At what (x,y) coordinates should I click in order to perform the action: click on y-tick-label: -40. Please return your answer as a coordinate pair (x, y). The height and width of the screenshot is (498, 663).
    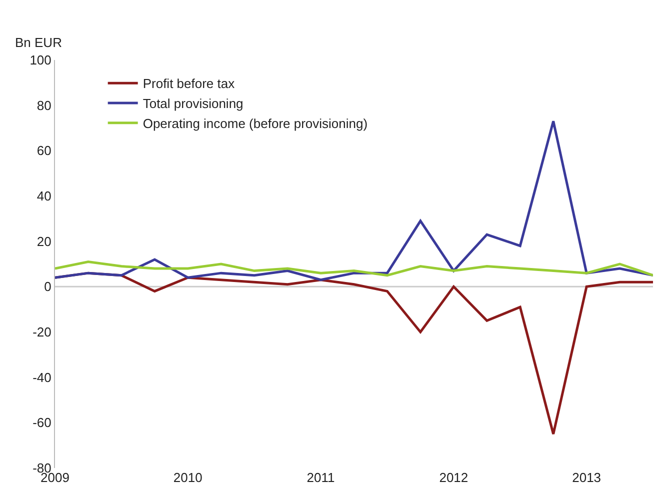
    Looking at the image, I should click on (42, 377).